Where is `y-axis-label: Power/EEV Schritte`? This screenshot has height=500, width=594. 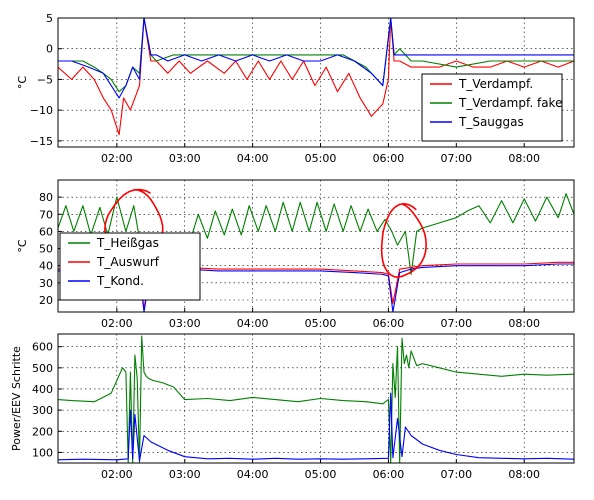
y-axis-label: Power/EEV Schritte is located at coordinates (16, 398).